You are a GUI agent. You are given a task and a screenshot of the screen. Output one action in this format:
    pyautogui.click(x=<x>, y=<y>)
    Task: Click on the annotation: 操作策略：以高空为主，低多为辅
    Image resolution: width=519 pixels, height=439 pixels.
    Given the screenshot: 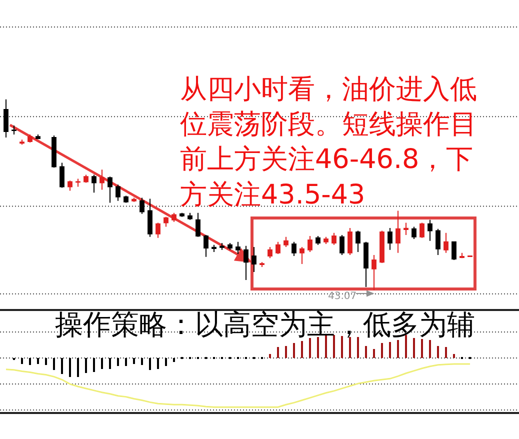 What is the action you would take?
    pyautogui.click(x=265, y=324)
    